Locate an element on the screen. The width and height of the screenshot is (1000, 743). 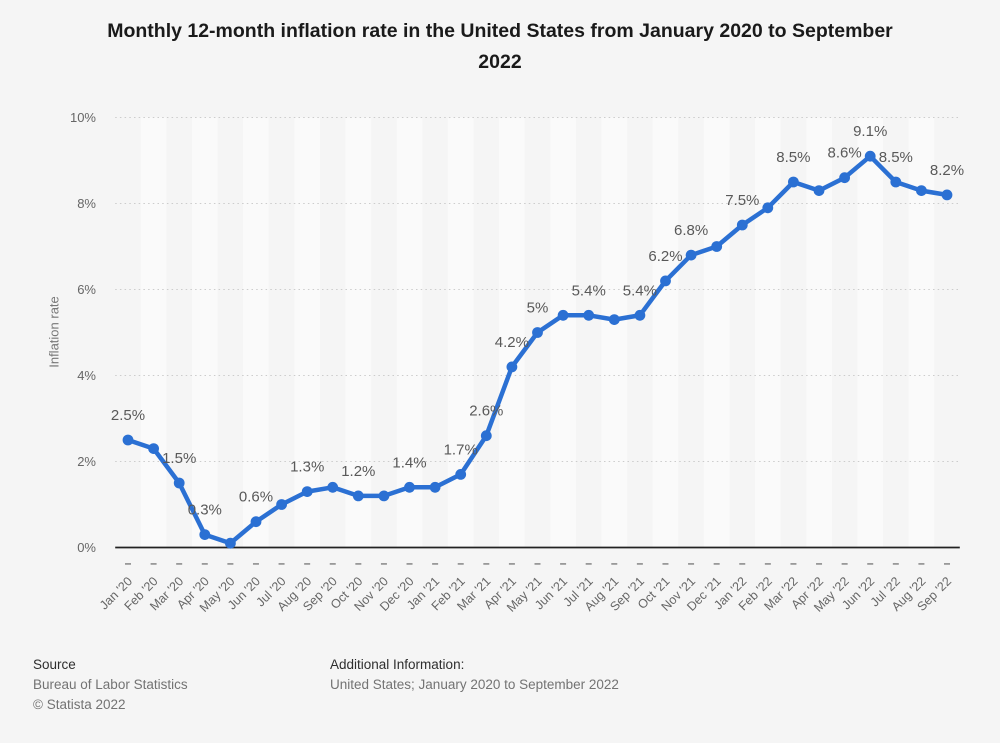
y-axis-tick-label: 8% is located at coordinates (86, 203).